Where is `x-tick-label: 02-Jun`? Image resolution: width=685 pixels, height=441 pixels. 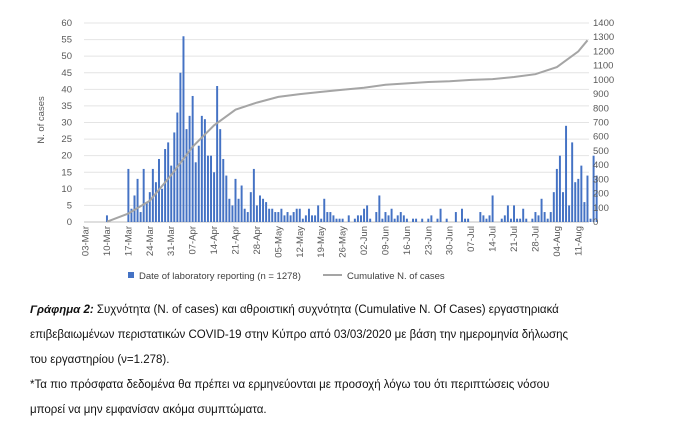 x-tick-label: 02-Jun is located at coordinates (364, 240).